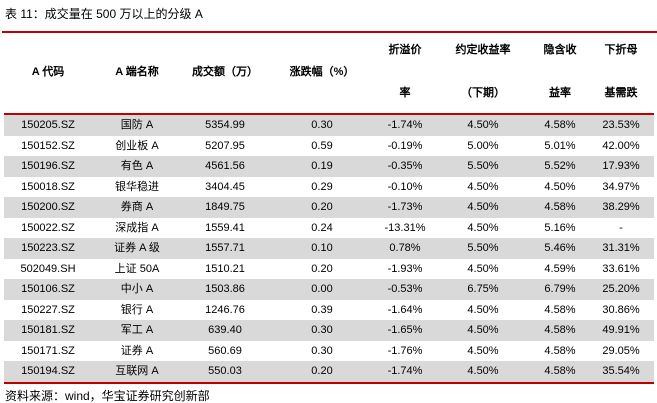 The height and width of the screenshot is (403, 657). Describe the element at coordinates (621, 93) in the screenshot. I see `header-line: 基需跌` at that location.